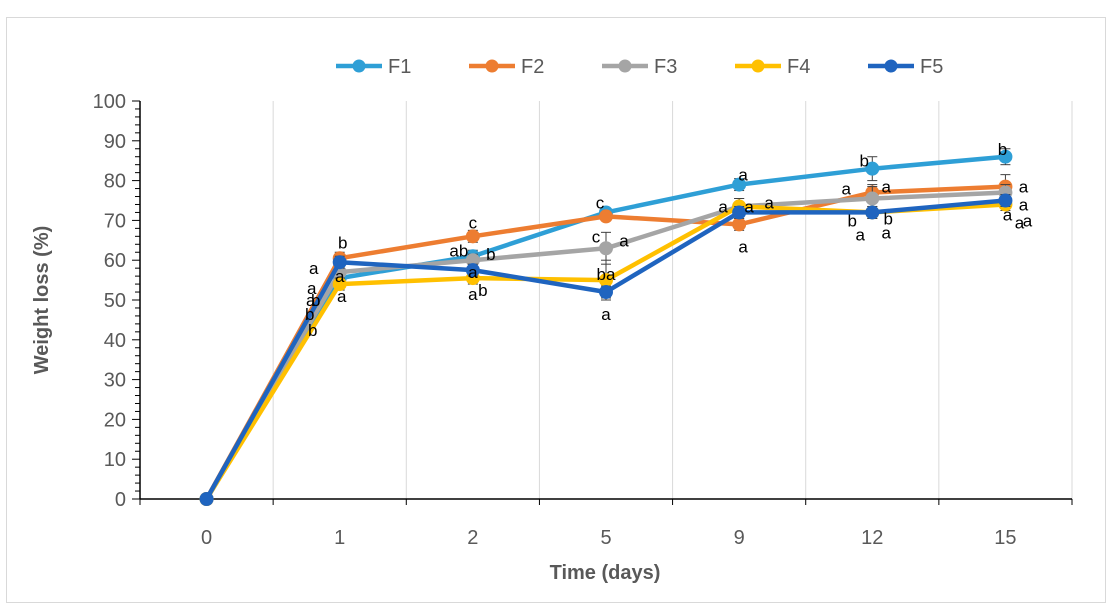 The image size is (1116, 610). I want to click on x-axis-title: Time (days), so click(605, 573).